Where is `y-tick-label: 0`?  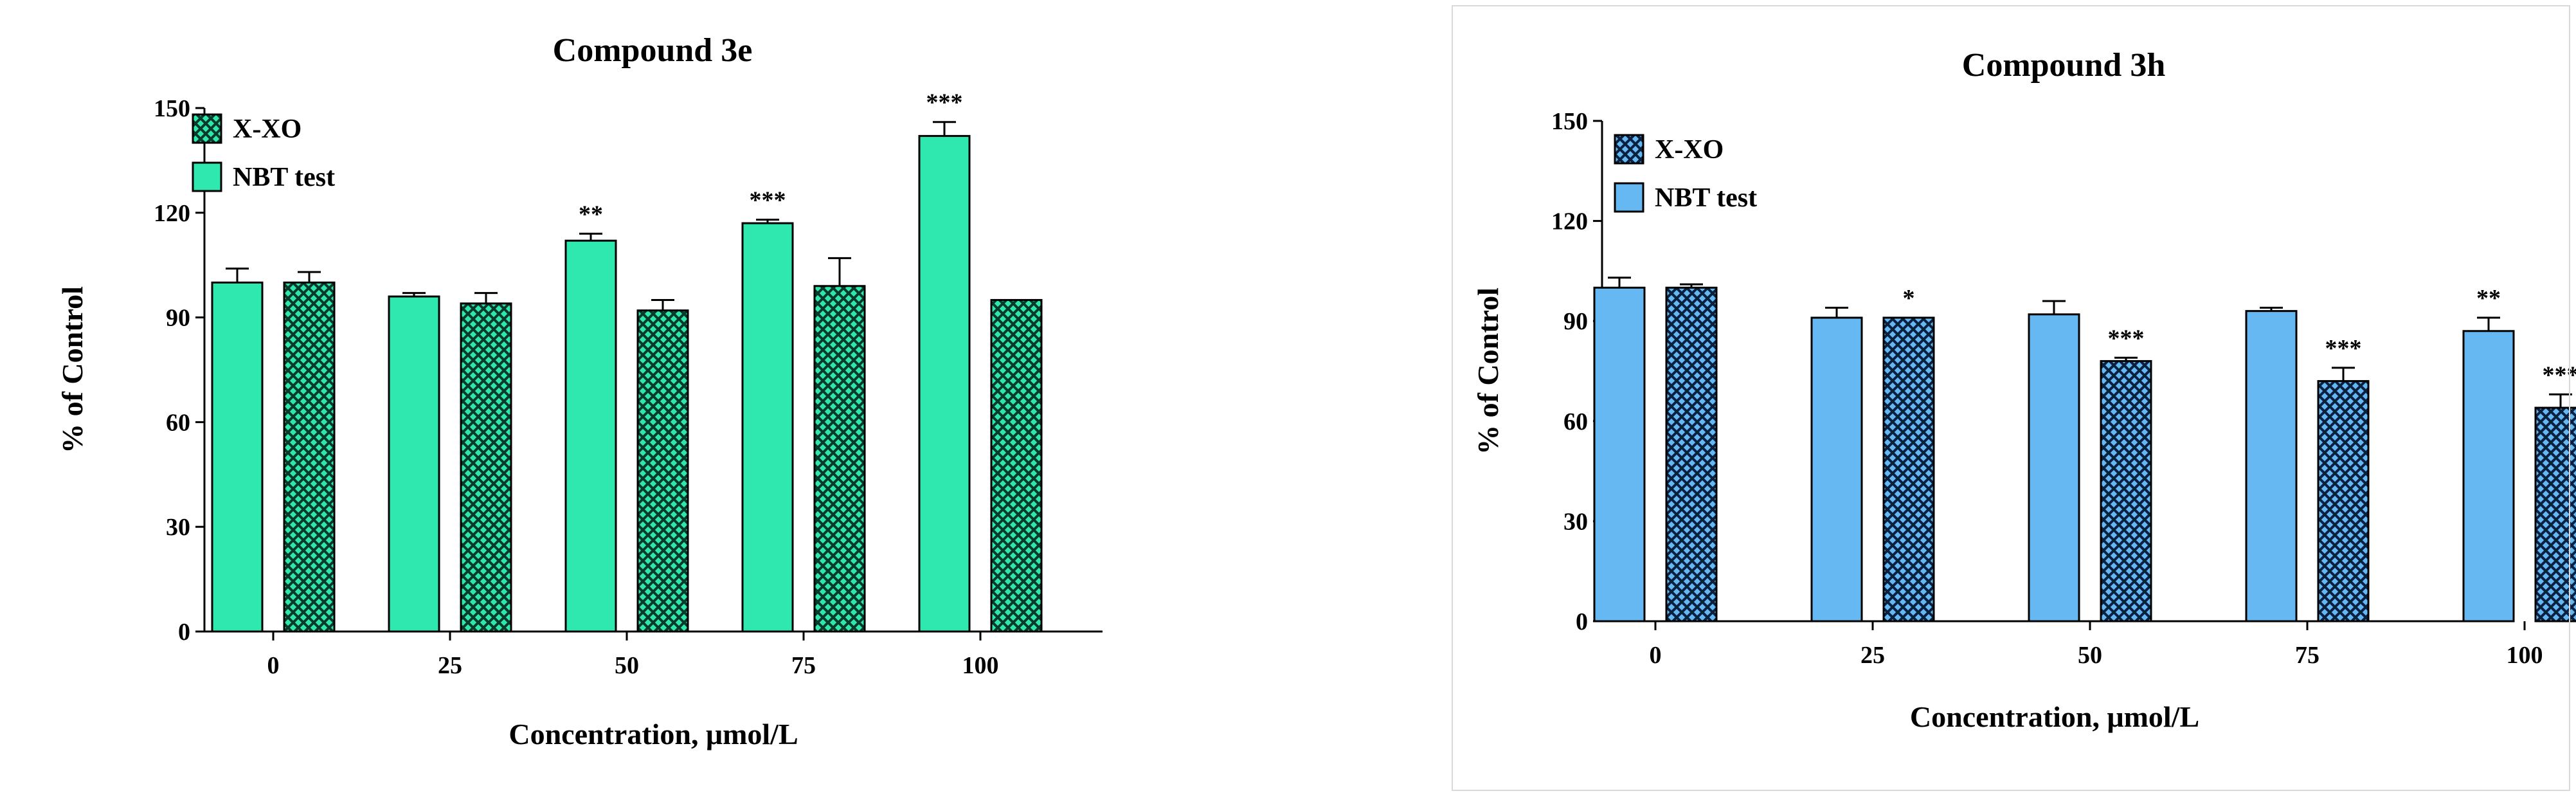 y-tick-label: 0 is located at coordinates (184, 632).